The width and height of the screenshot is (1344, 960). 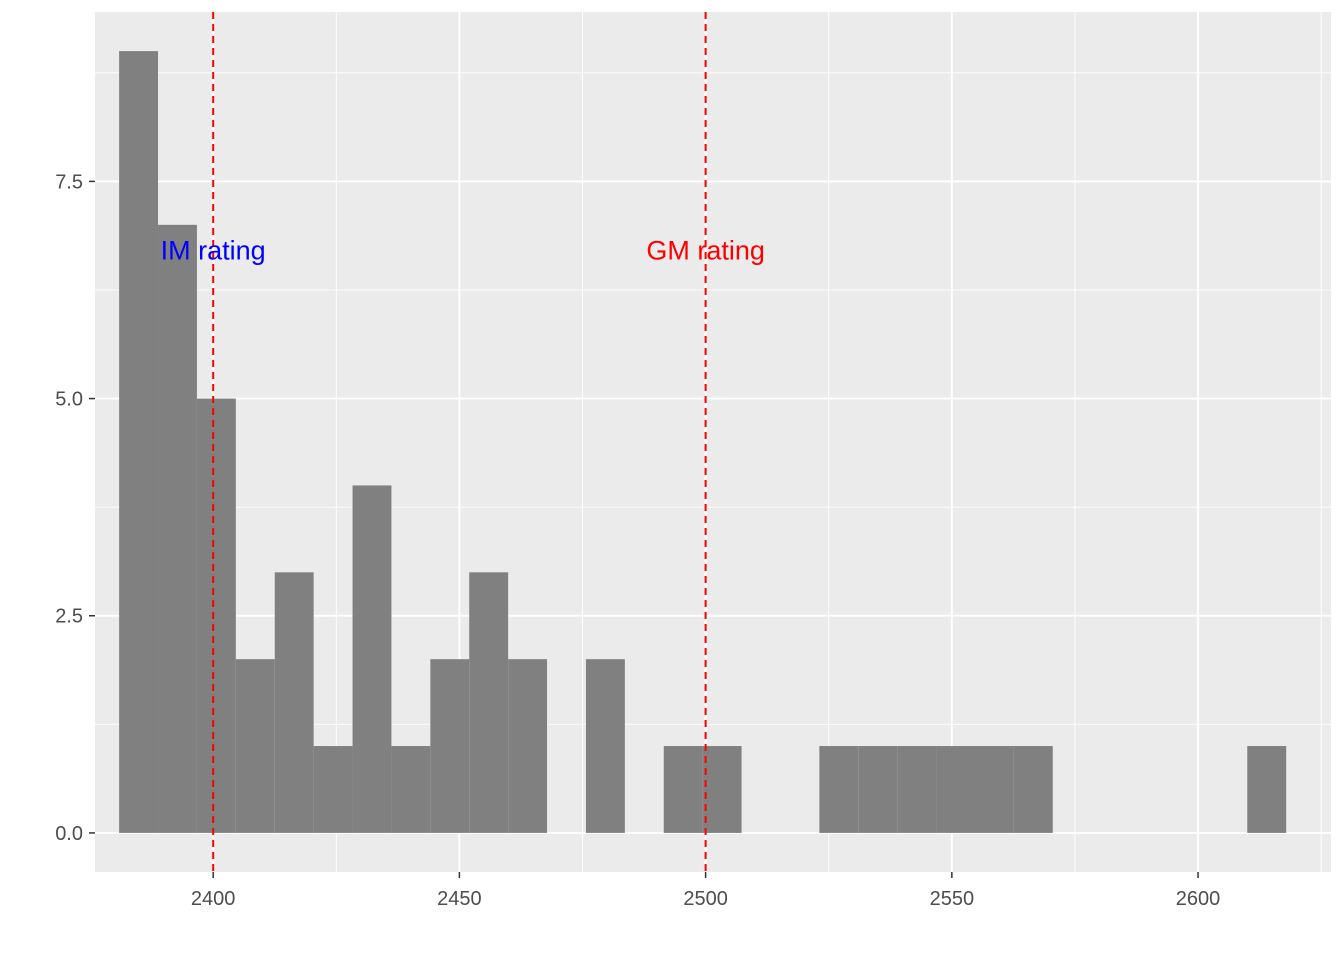 What do you see at coordinates (705, 251) in the screenshot?
I see `annotation-label: GM rating` at bounding box center [705, 251].